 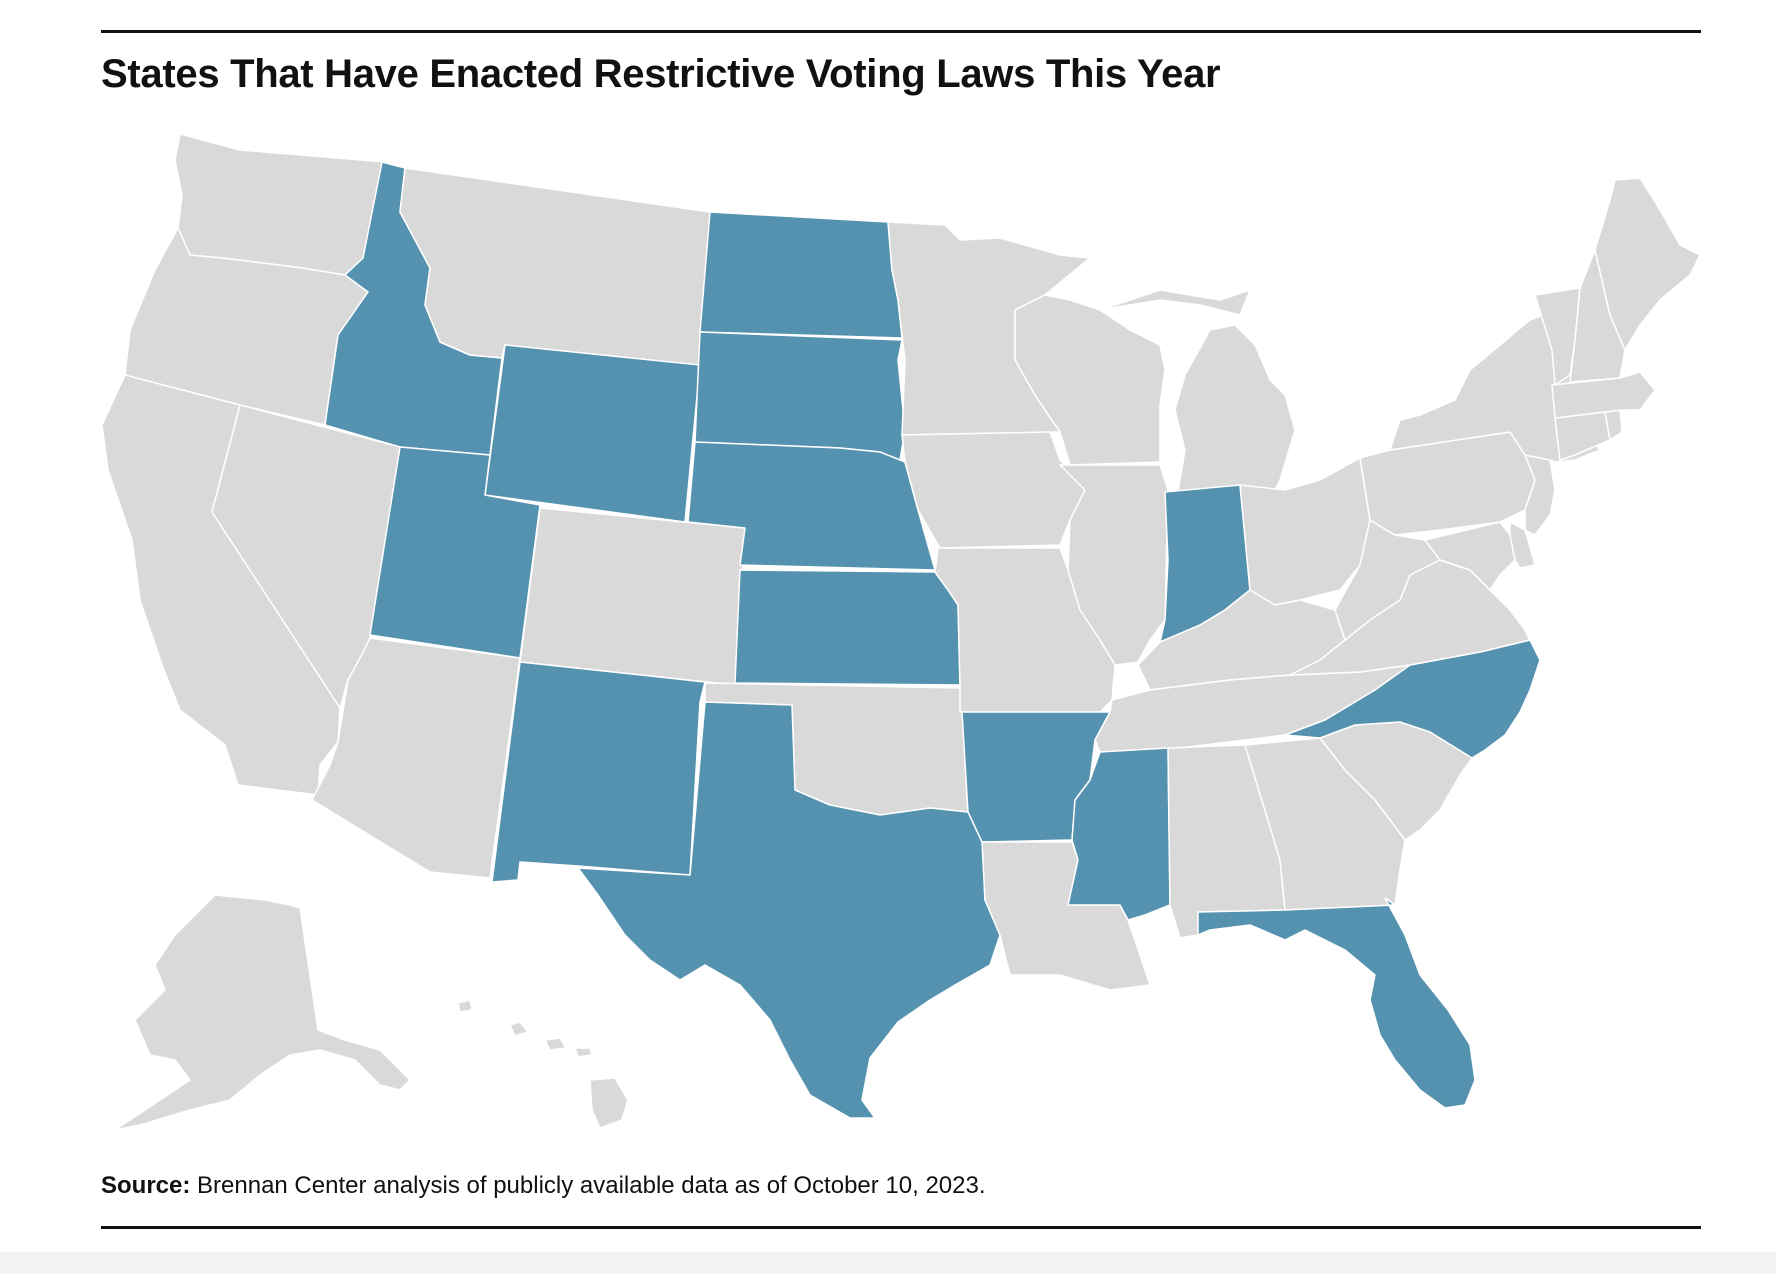 What do you see at coordinates (1336, 1003) in the screenshot?
I see `state-florida` at bounding box center [1336, 1003].